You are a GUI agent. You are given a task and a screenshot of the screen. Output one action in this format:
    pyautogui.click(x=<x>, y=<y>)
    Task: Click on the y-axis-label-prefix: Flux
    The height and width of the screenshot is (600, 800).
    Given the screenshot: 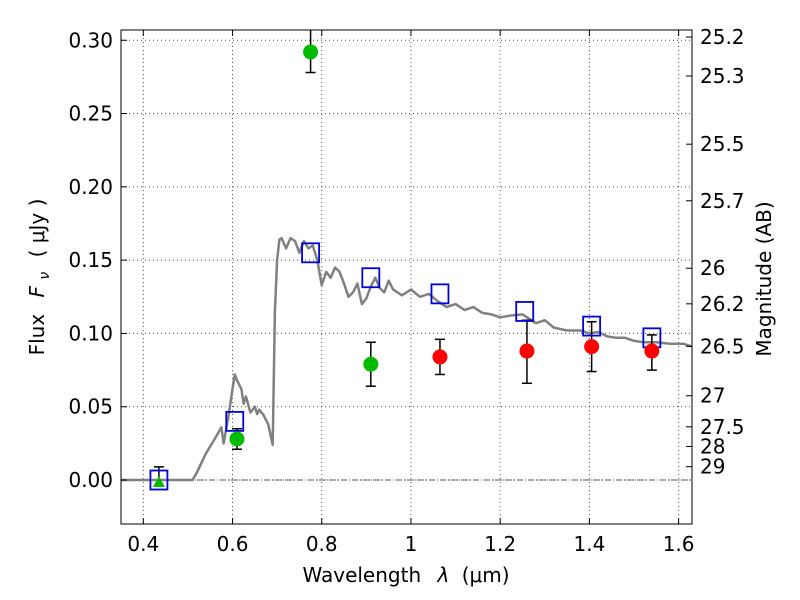 What is the action you would take?
    pyautogui.click(x=37, y=335)
    